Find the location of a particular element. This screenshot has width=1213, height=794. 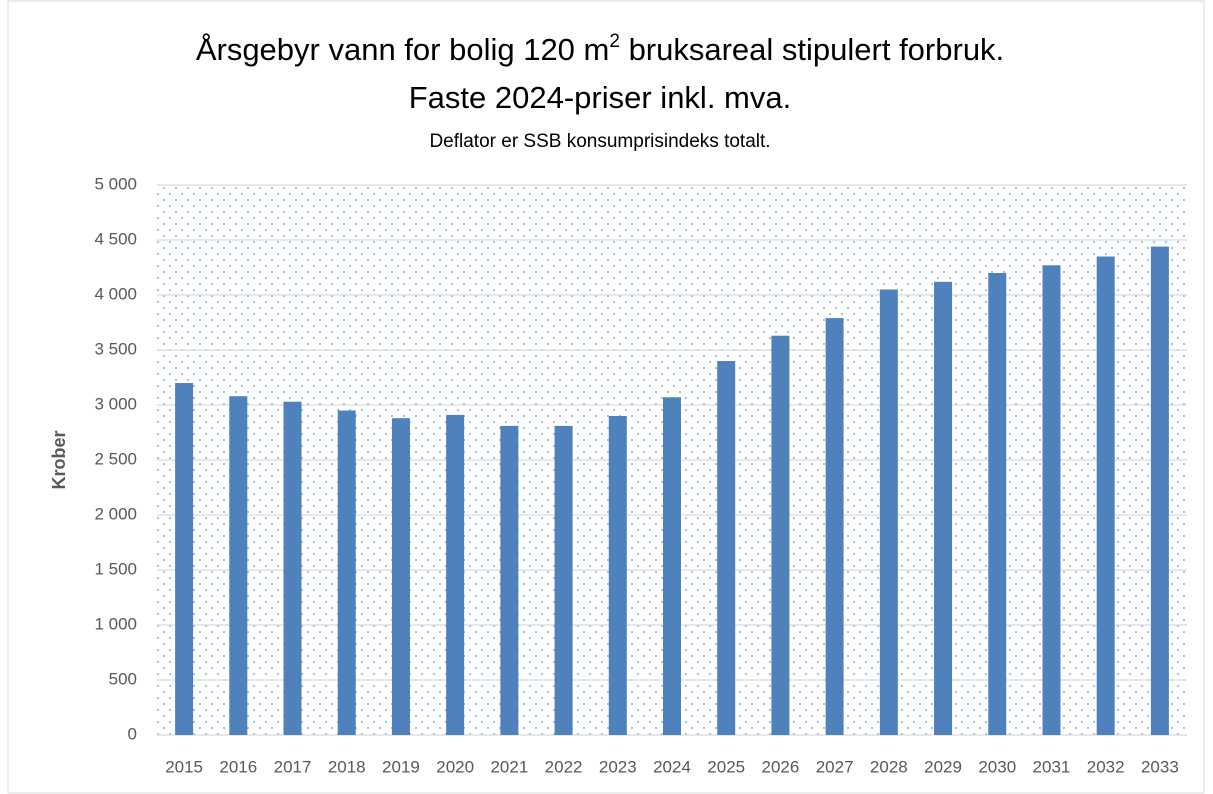

x-tick-label: 2033 is located at coordinates (1160, 766).